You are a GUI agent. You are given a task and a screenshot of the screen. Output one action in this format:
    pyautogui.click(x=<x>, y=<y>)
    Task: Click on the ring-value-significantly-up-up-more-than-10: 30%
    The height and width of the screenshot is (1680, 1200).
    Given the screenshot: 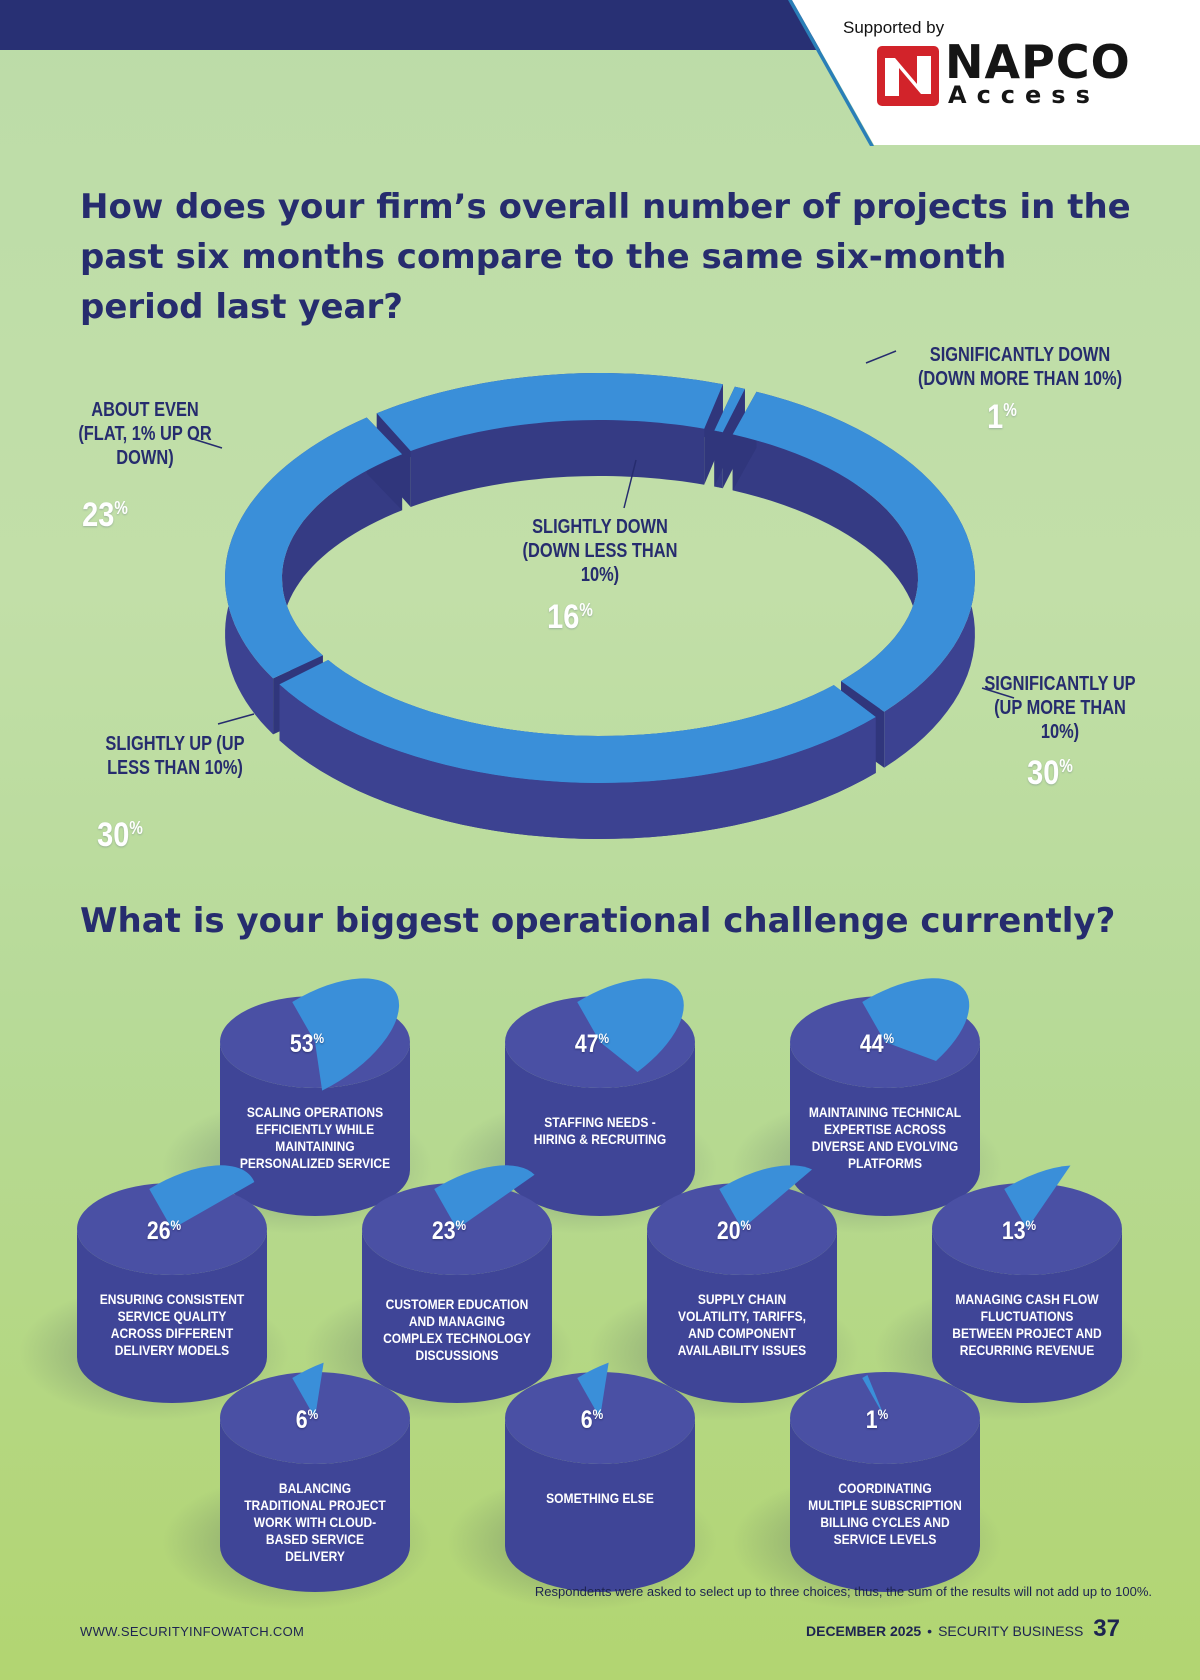 What is the action you would take?
    pyautogui.click(x=1050, y=773)
    